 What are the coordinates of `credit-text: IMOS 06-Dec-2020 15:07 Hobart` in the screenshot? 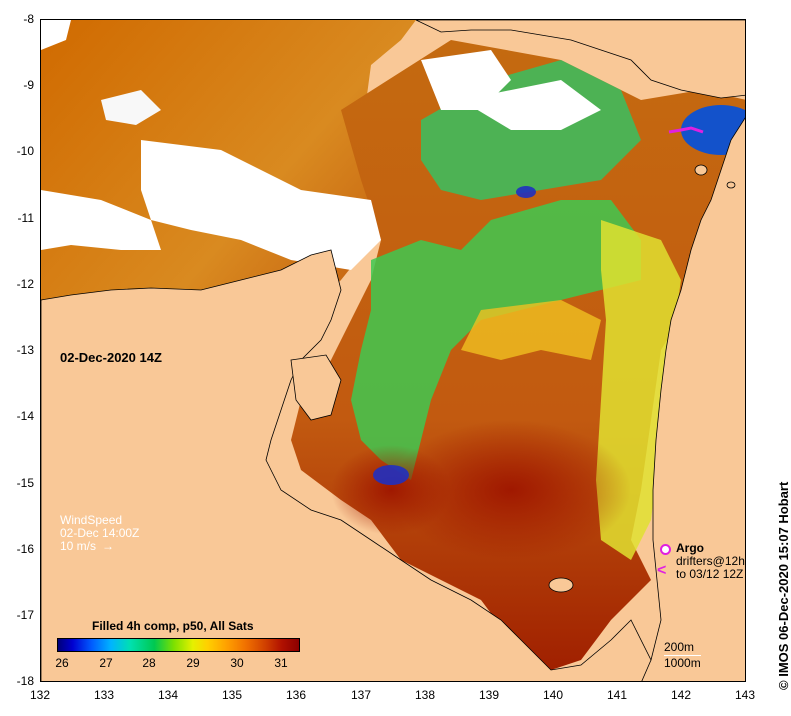 It's located at (783, 579).